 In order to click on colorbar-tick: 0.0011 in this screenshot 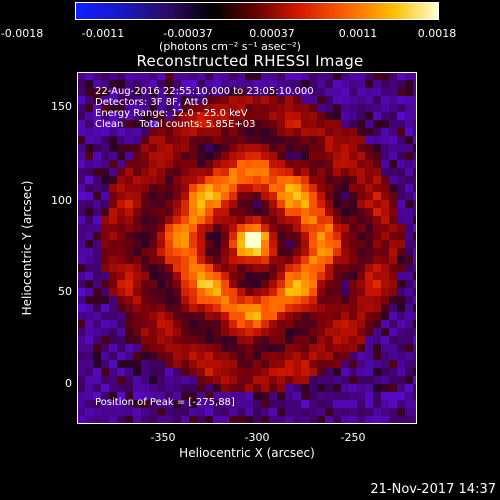, I will do `click(358, 33)`.